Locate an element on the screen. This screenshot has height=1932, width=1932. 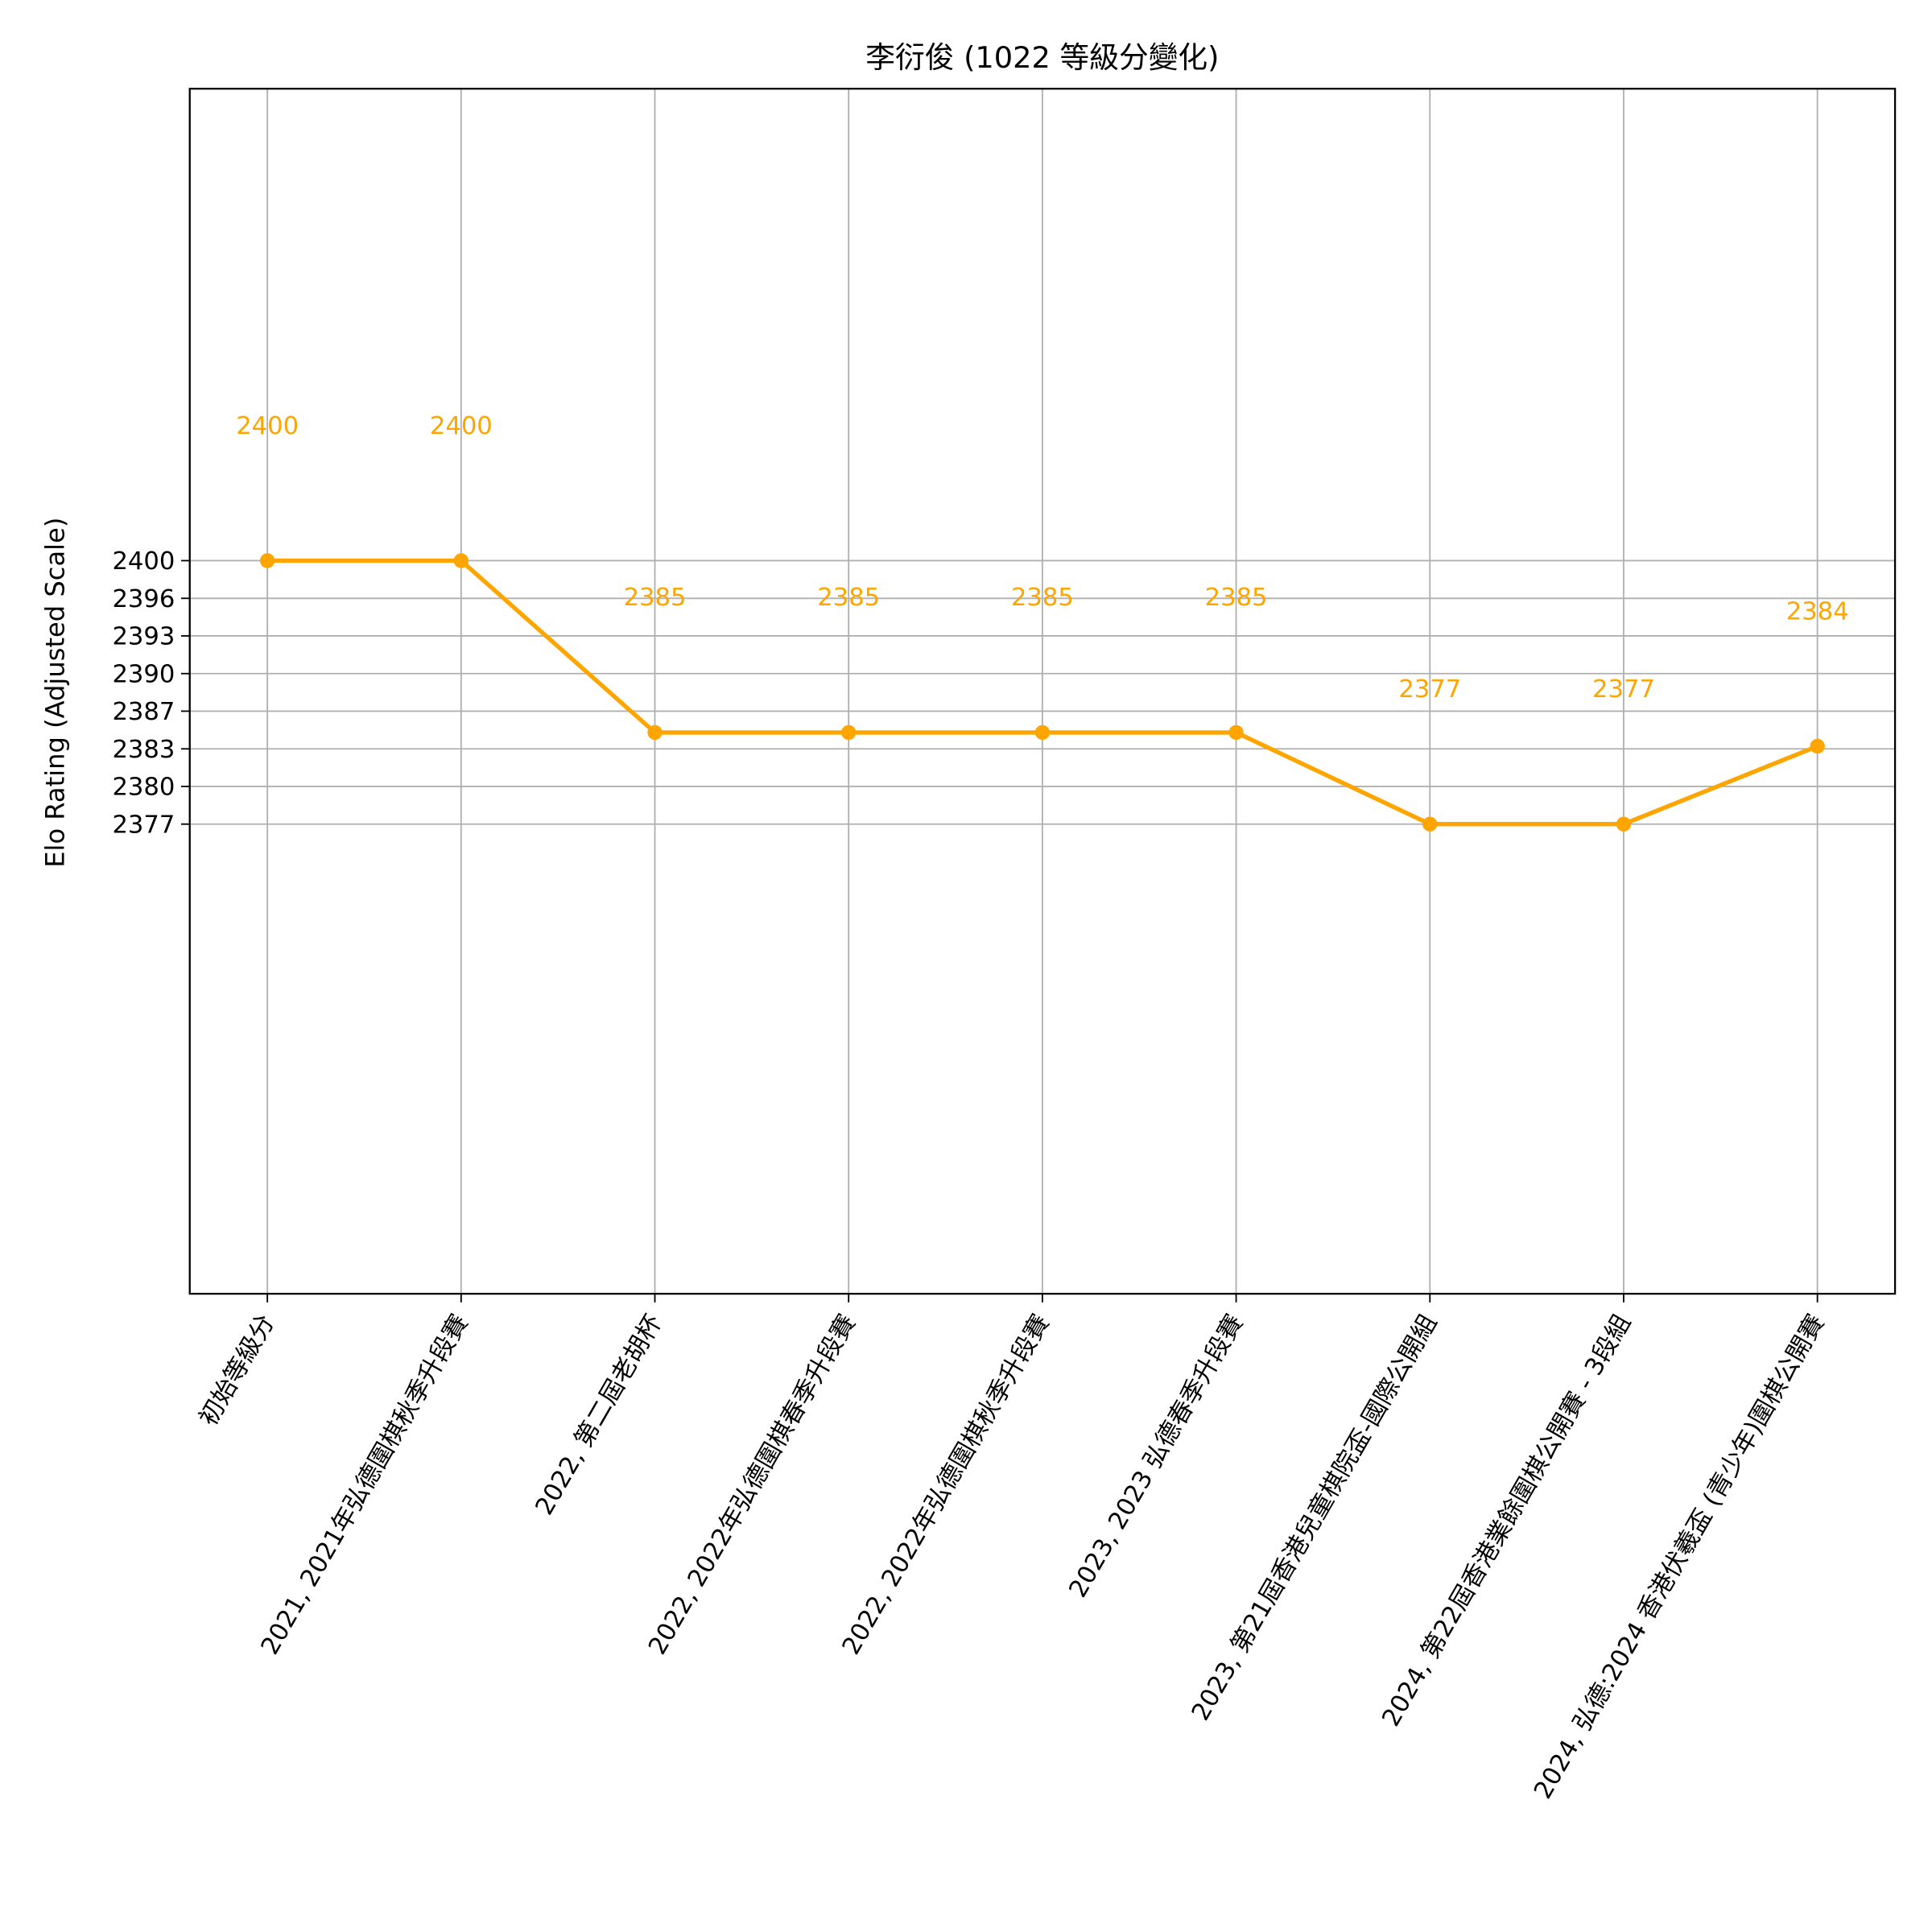
y-tick-label: 2387 is located at coordinates (143, 712).